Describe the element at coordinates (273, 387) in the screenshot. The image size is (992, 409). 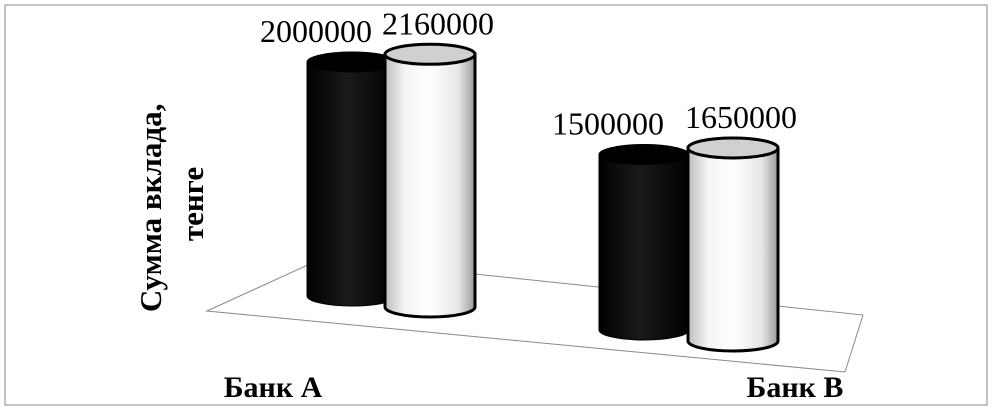
I see `category-label-bank-a: Банк А` at that location.